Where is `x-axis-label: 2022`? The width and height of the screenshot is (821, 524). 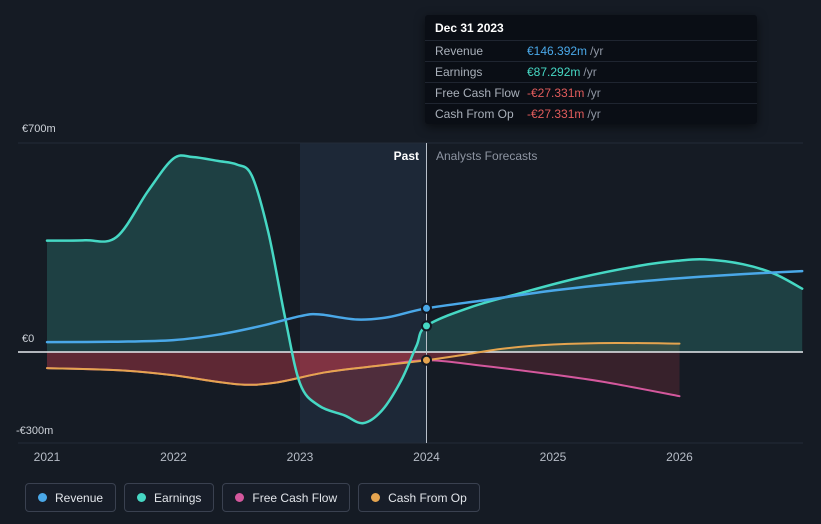
x-axis-label: 2022 is located at coordinates (173, 457).